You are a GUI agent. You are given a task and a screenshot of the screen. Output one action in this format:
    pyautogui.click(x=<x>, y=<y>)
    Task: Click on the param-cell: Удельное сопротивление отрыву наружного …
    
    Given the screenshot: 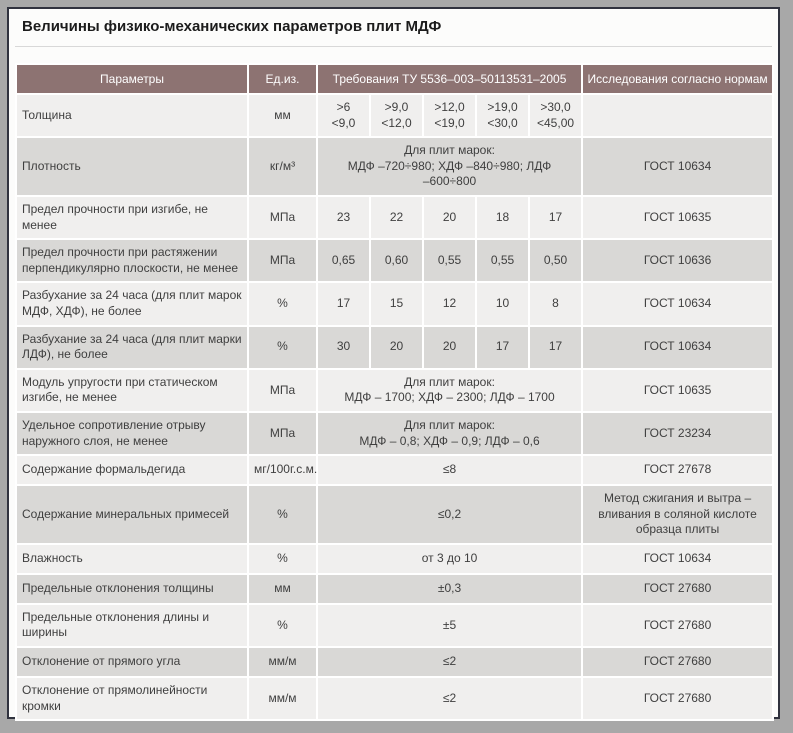 What is the action you would take?
    pyautogui.click(x=132, y=433)
    